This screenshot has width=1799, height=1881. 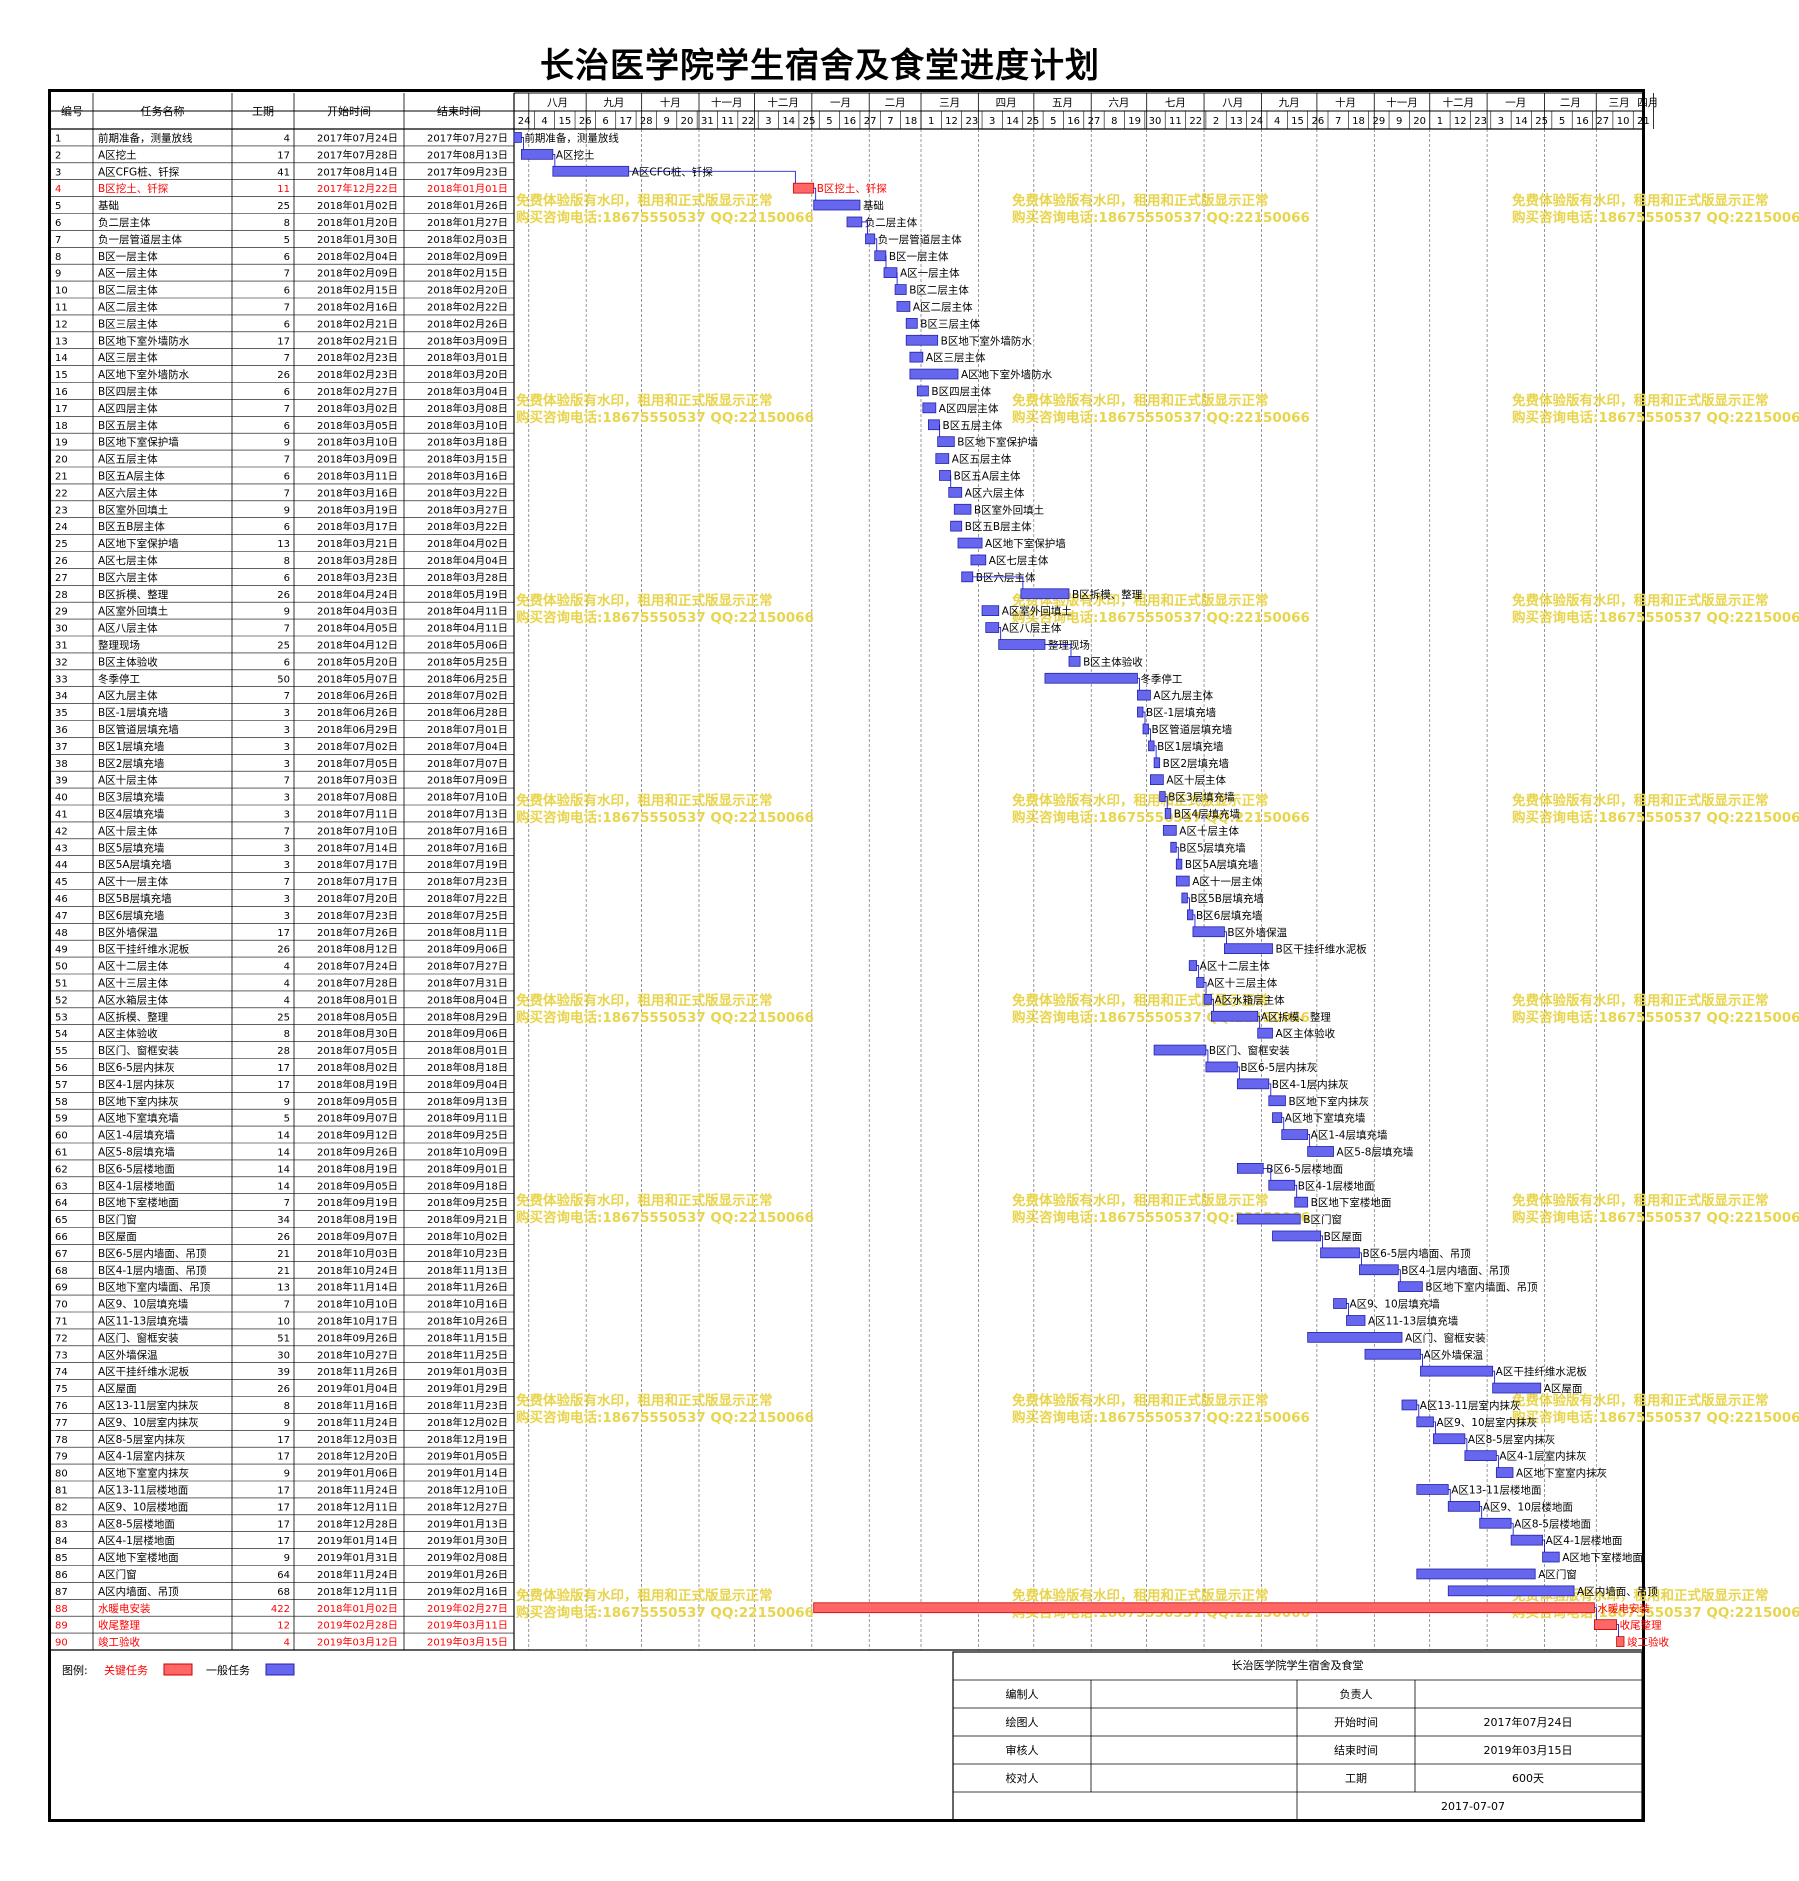 I want to click on task-id: 49, so click(x=61, y=950).